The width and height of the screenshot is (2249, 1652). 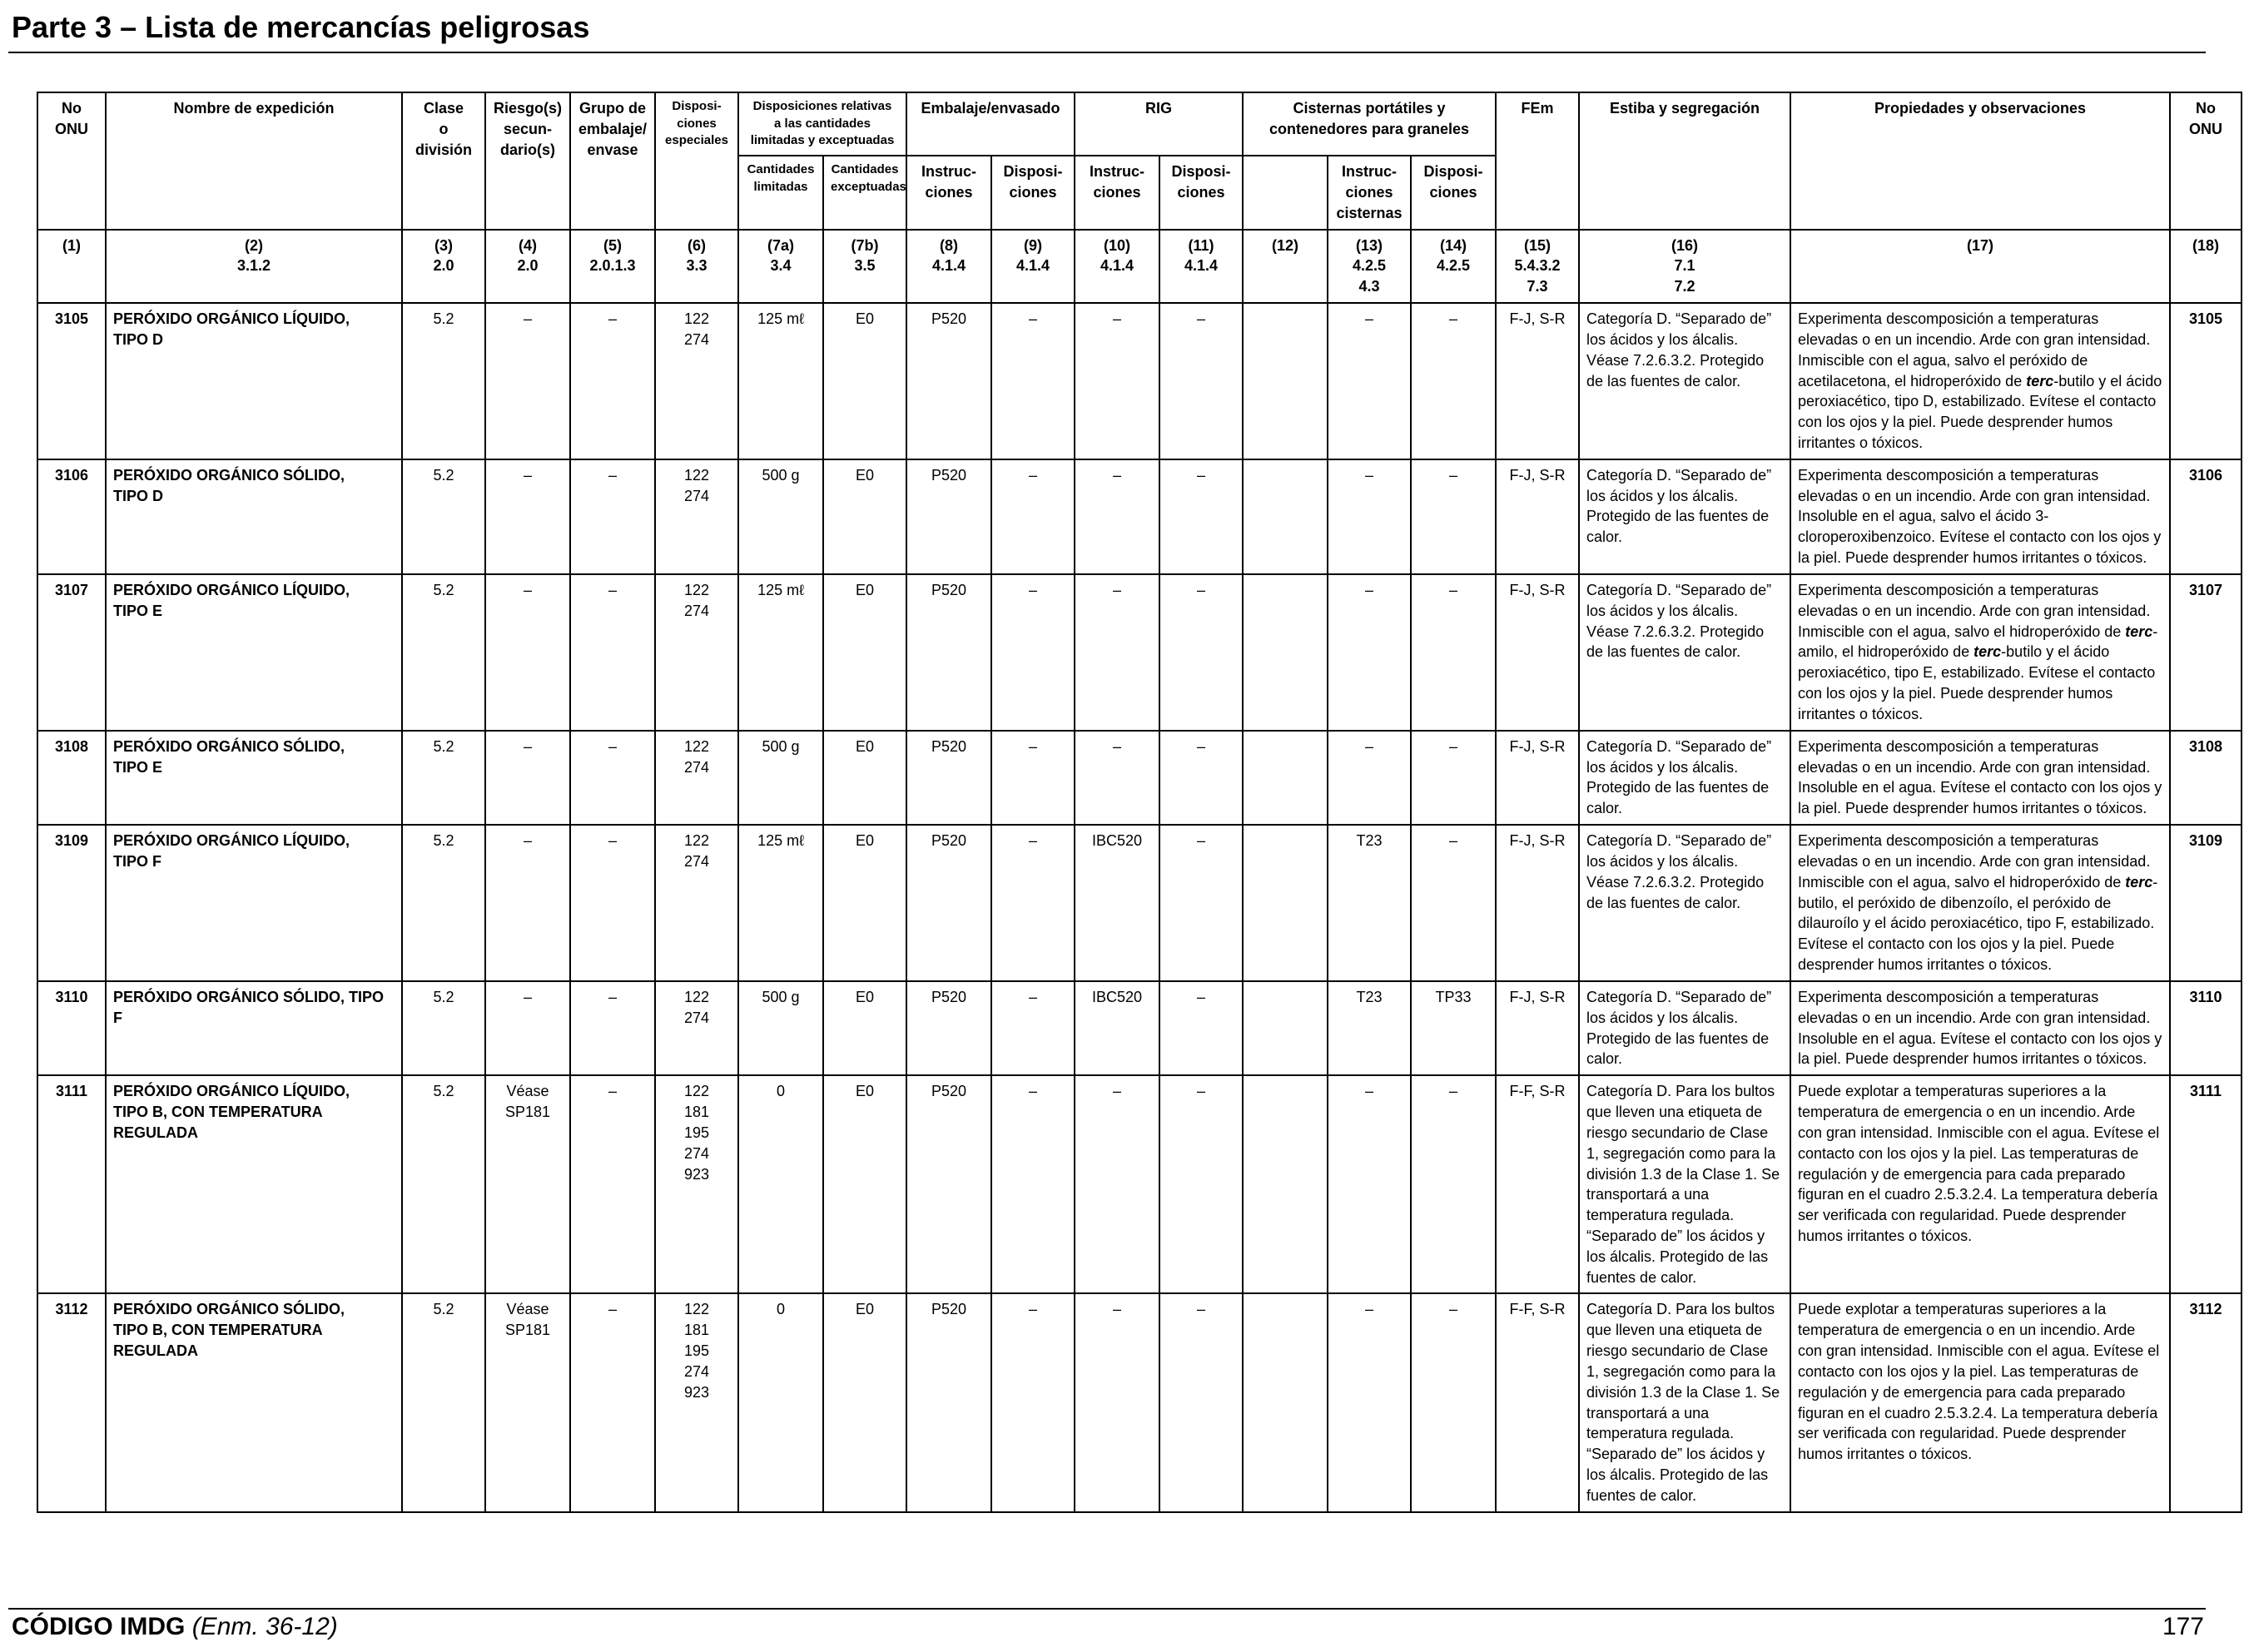 What do you see at coordinates (72, 1028) in the screenshot?
I see `un-number: 3110` at bounding box center [72, 1028].